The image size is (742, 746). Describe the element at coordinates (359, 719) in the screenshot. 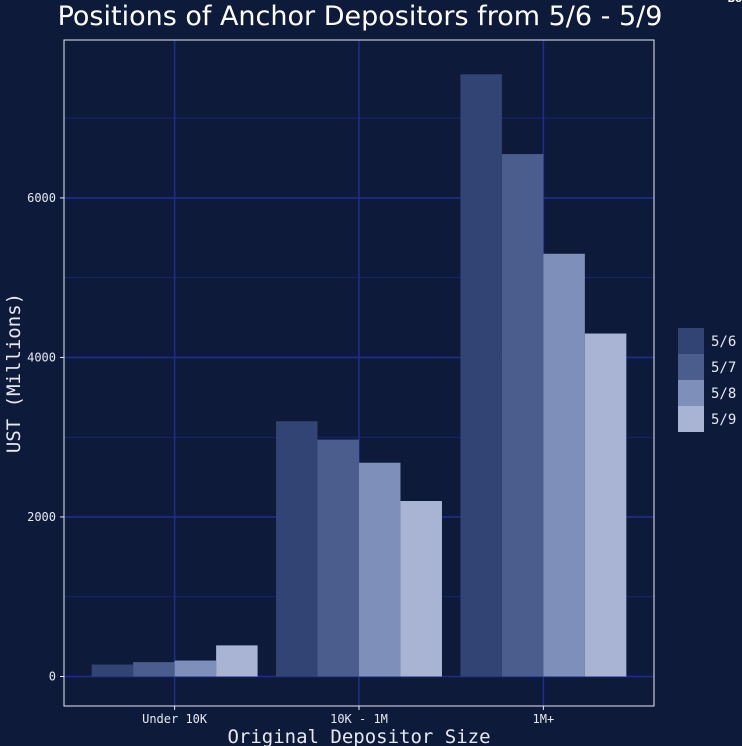

I see `x-tick-label: 10K - 1M` at that location.